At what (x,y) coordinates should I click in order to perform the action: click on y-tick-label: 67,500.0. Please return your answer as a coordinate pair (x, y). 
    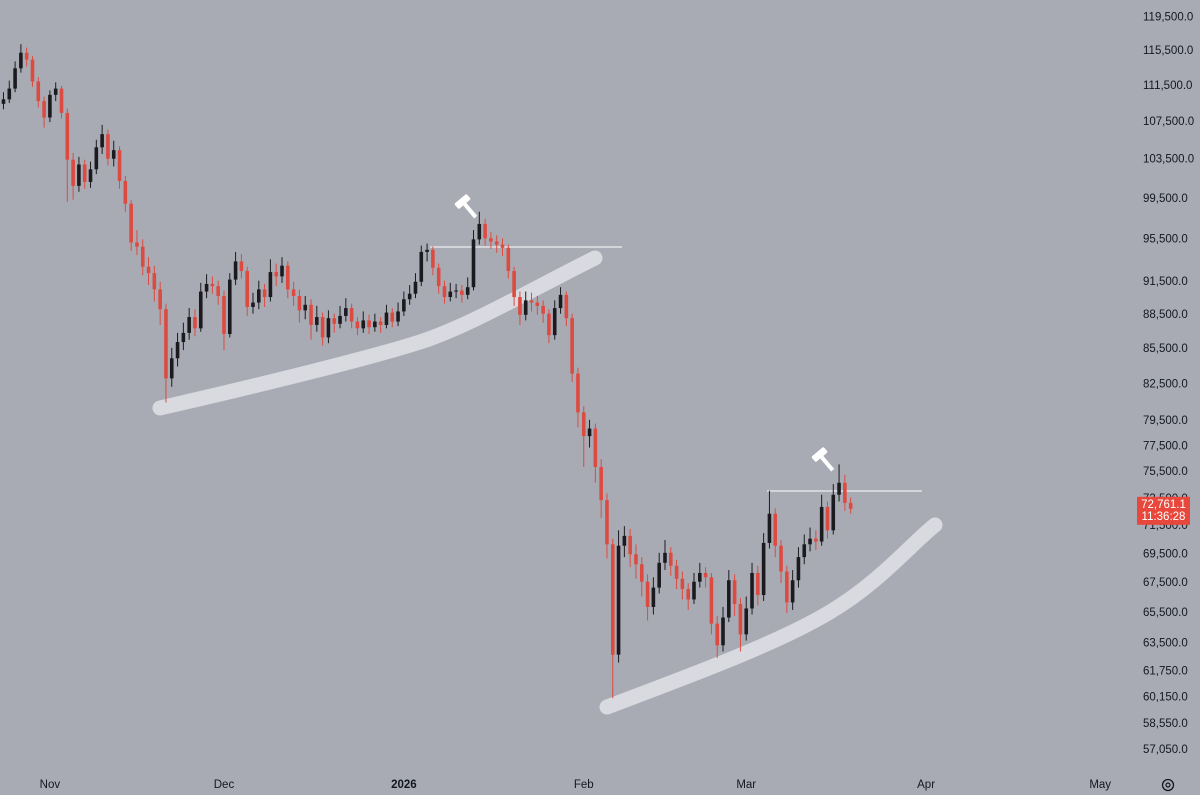
    Looking at the image, I should click on (1165, 583).